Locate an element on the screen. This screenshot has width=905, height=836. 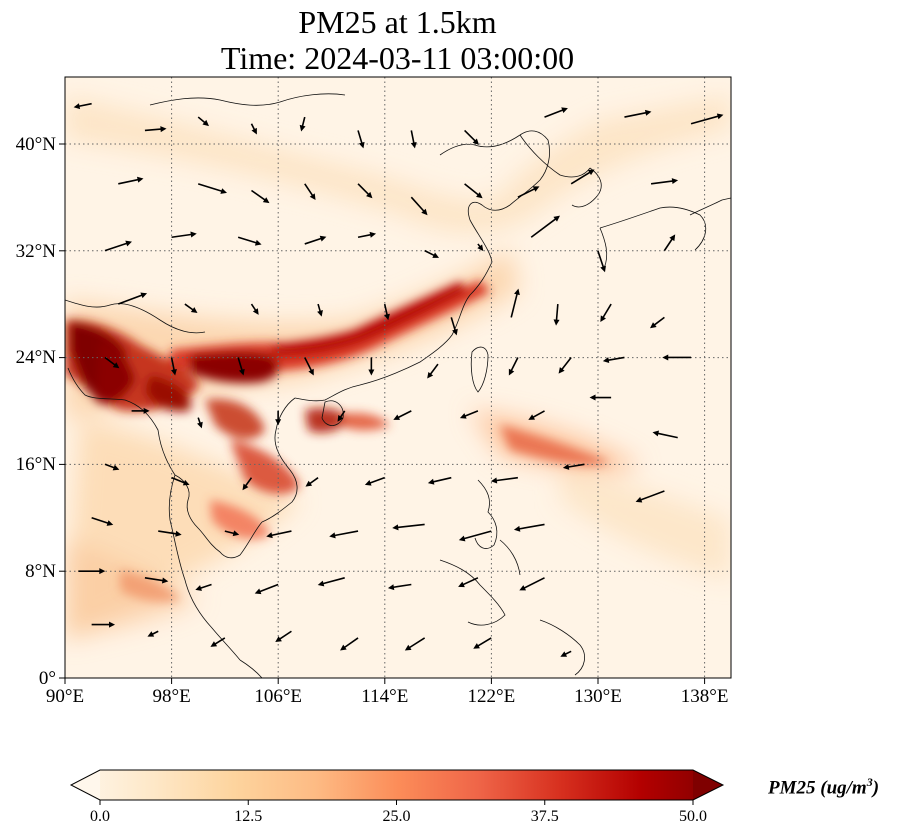
x-tick-label: 130°E is located at coordinates (598, 696).